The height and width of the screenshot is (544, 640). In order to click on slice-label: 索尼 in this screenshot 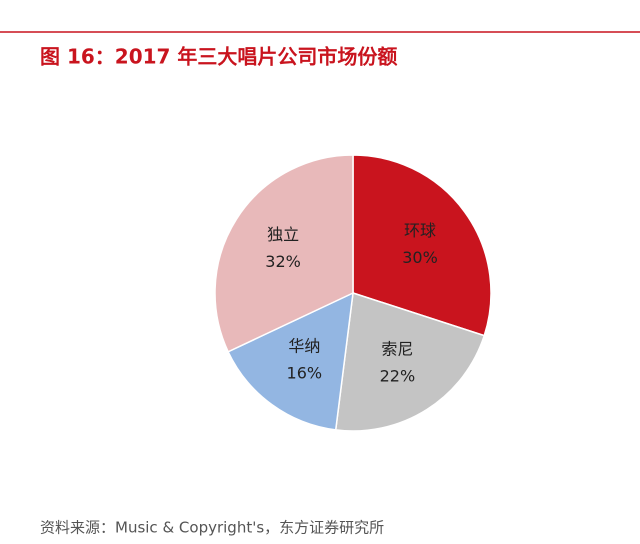, I will do `click(397, 348)`.